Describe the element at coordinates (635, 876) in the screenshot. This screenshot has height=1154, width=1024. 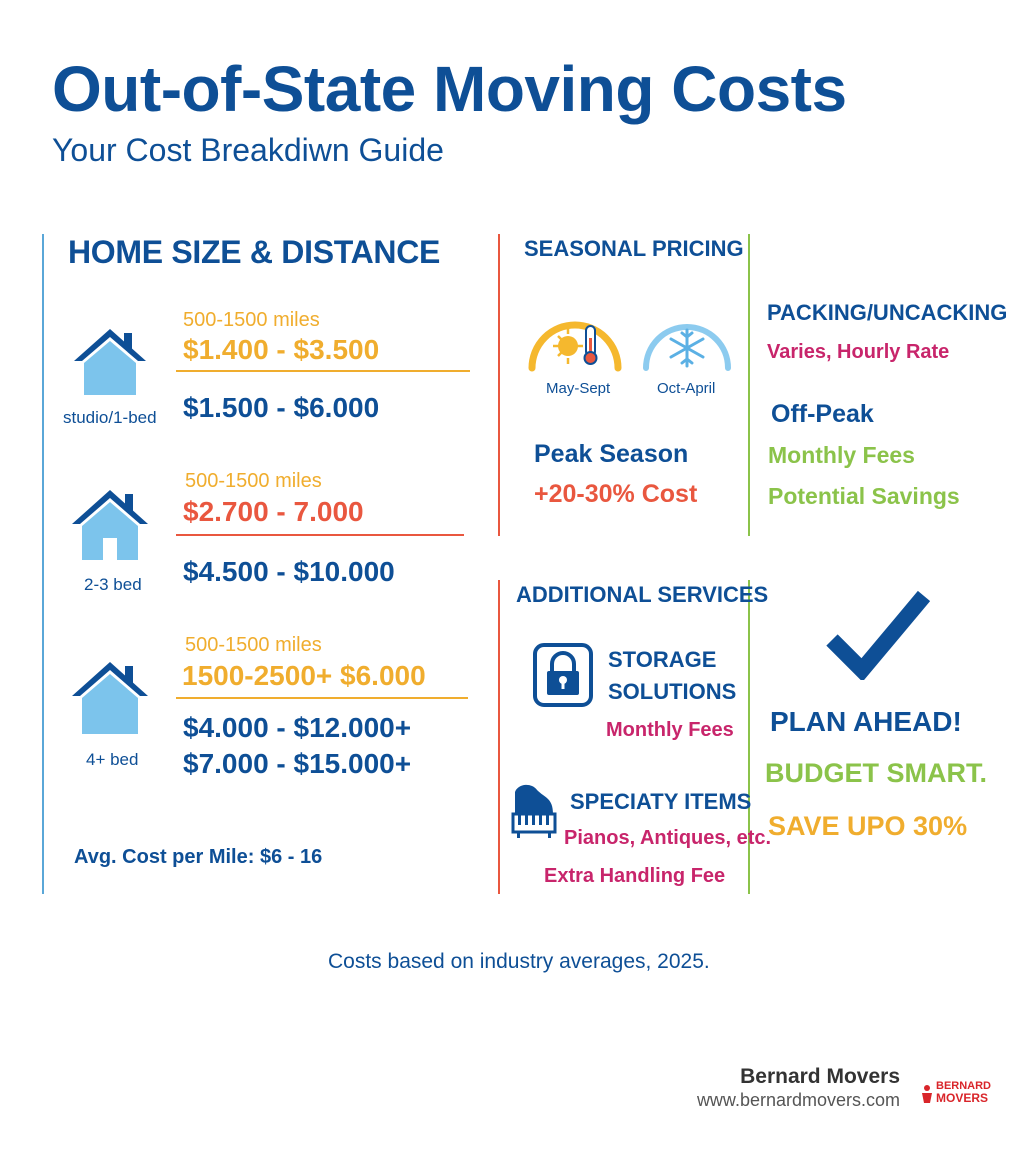
I see `specialty-handling-fee: Extra Handling Fee` at that location.